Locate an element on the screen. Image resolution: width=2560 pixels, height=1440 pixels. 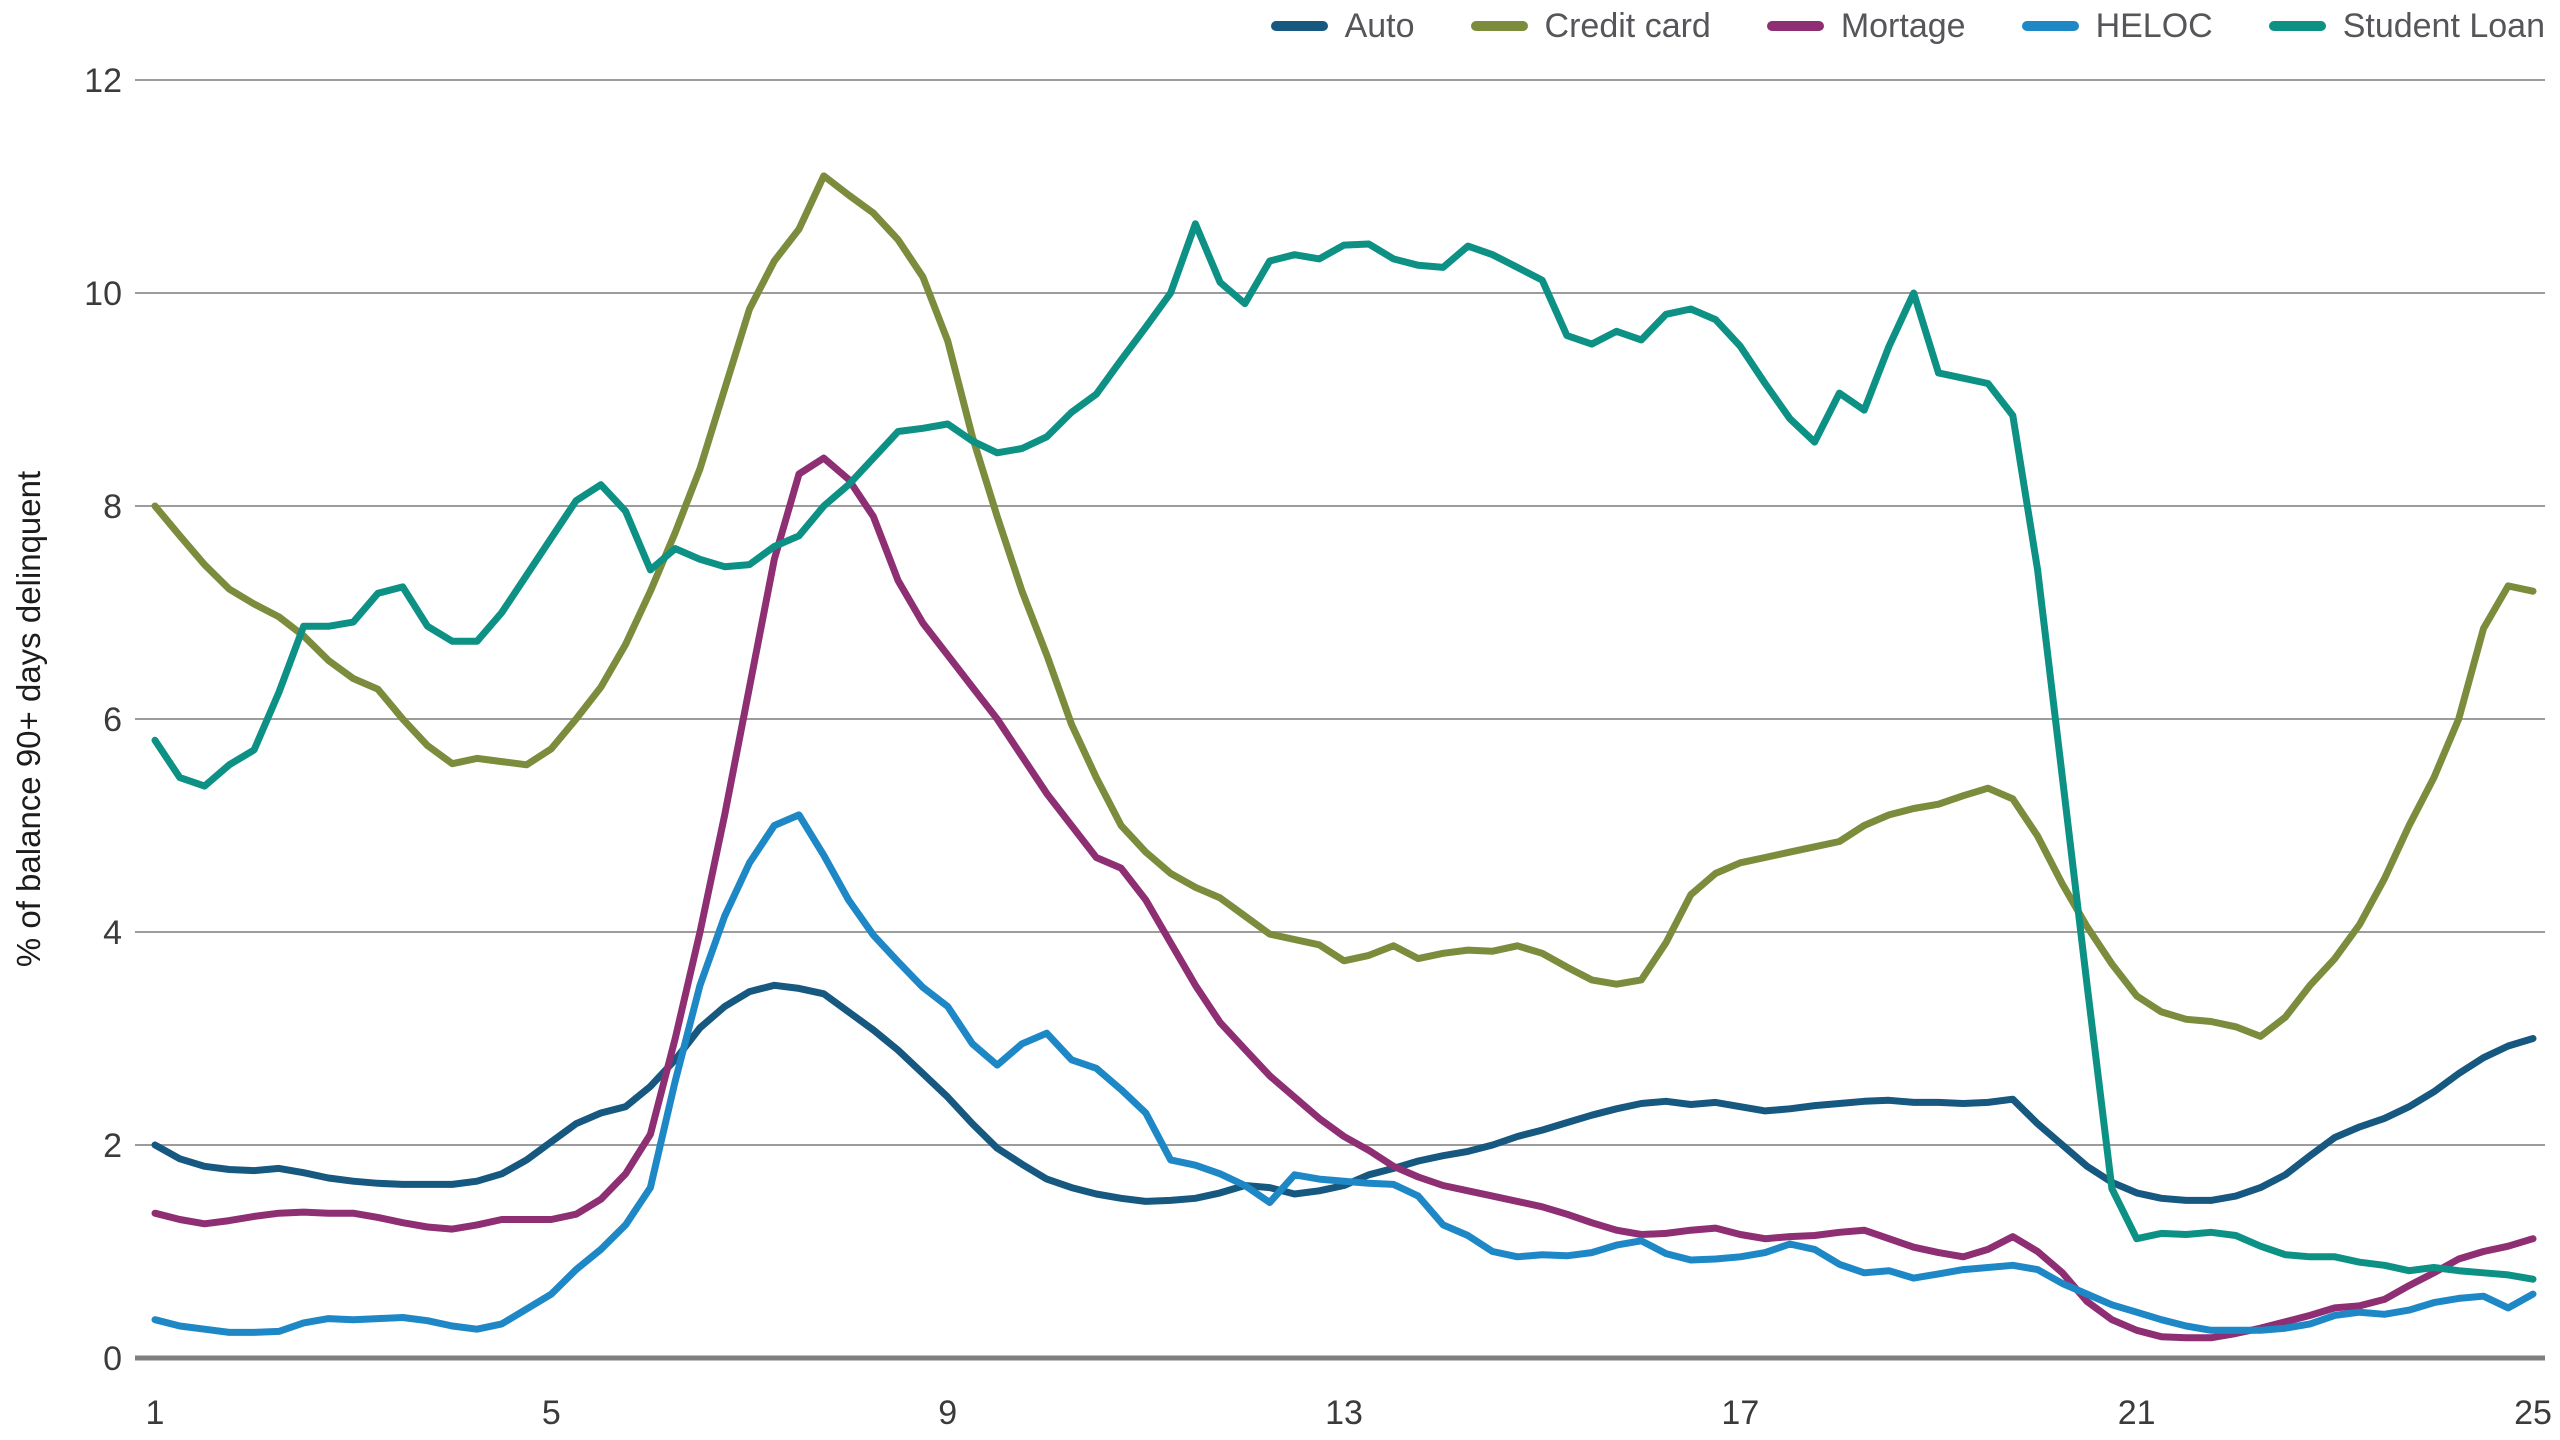
y-tick-label-12: 12 is located at coordinates (103, 81).